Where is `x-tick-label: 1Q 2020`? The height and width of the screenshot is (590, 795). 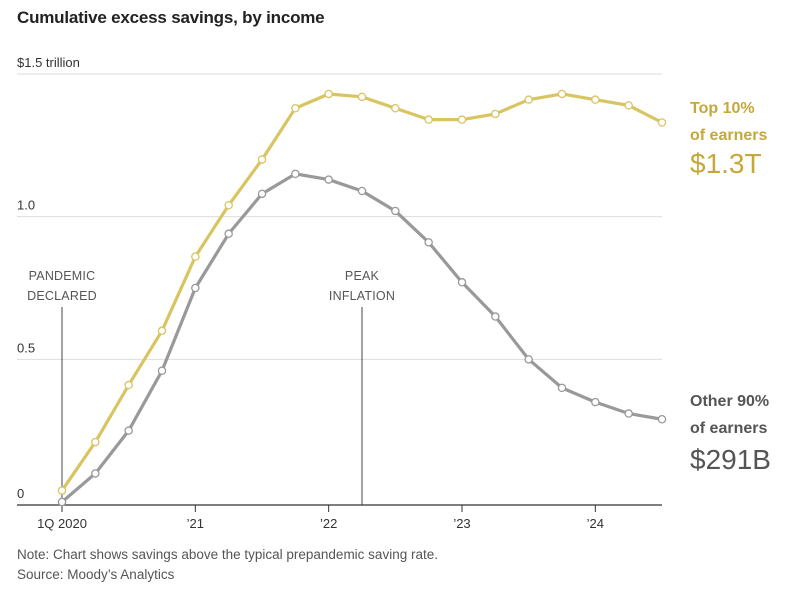
x-tick-label: 1Q 2020 is located at coordinates (62, 523).